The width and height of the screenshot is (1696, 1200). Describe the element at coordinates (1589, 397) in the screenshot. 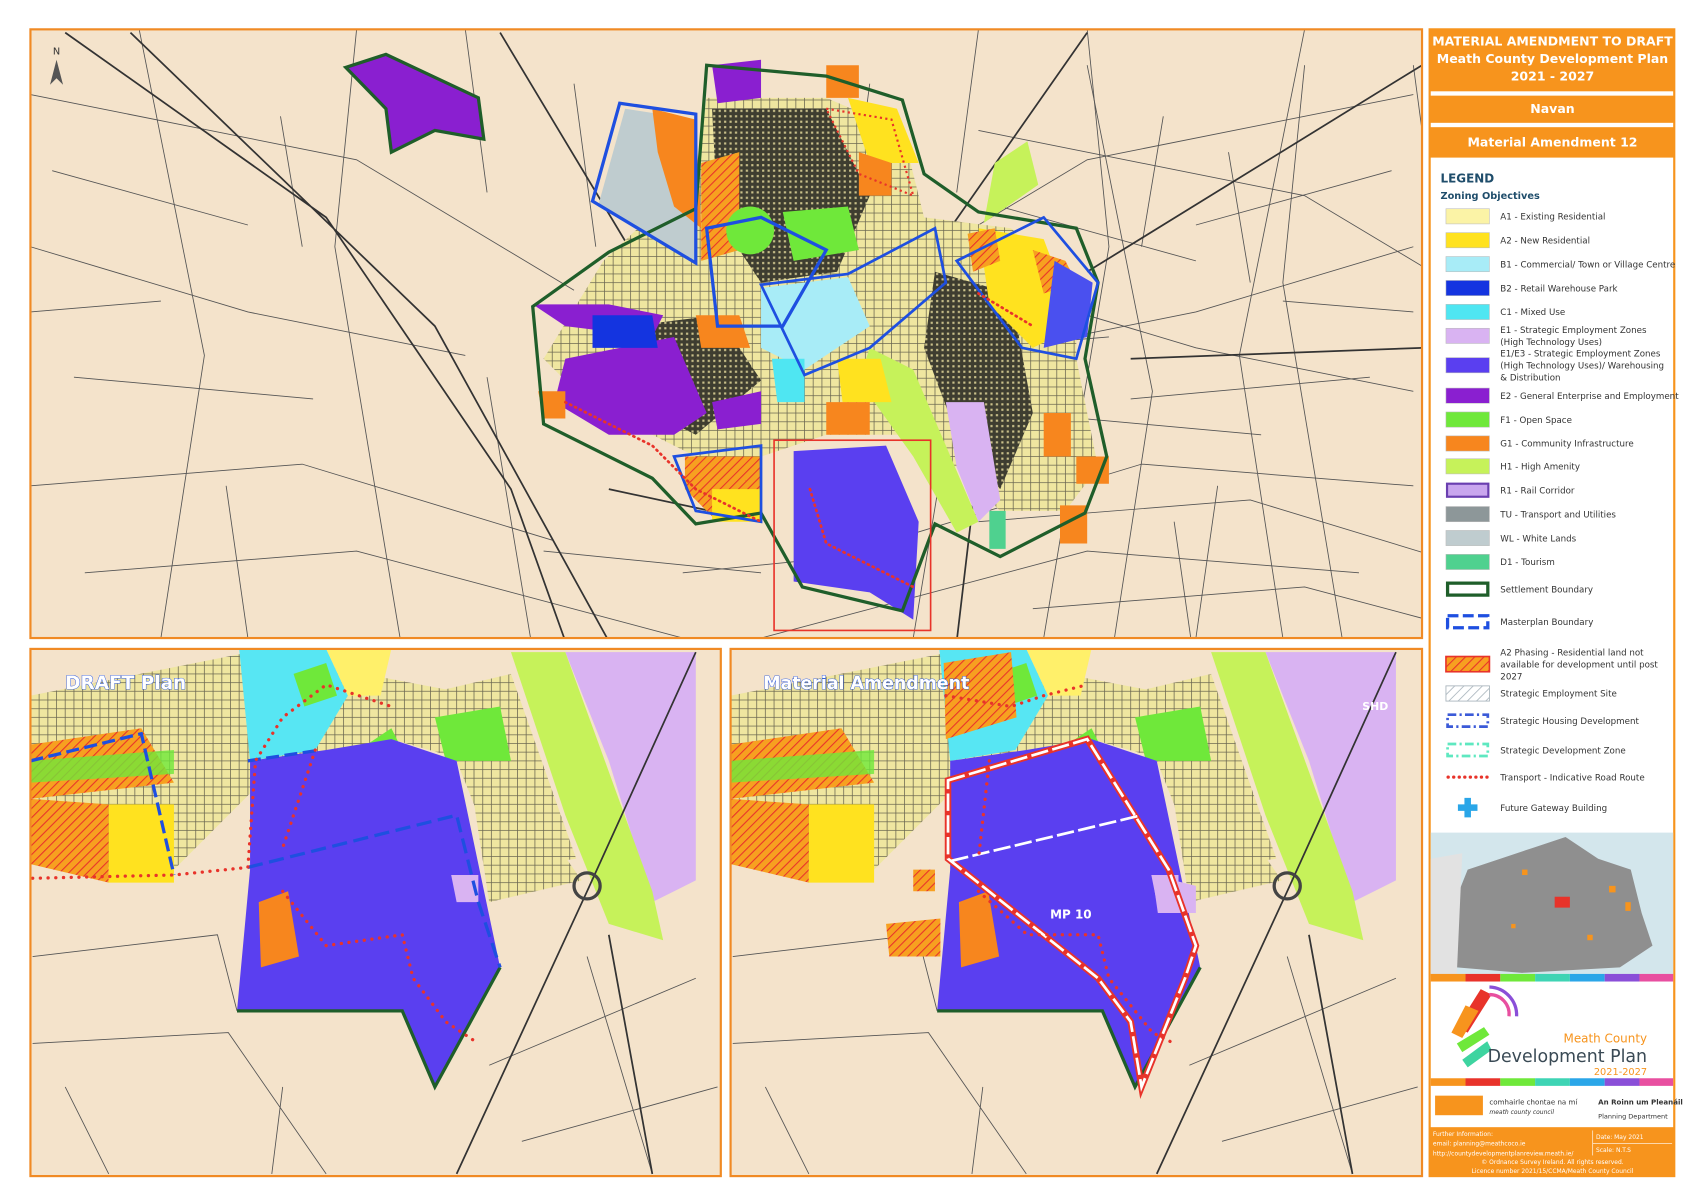

I see `legend-label: E2 - General Enterprise and Employment` at that location.